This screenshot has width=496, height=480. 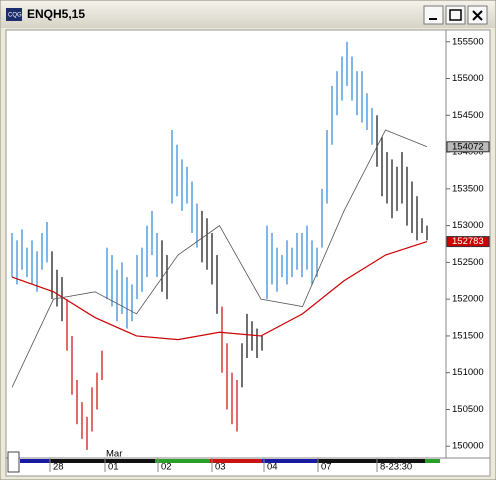 I want to click on x-tick-label: 02, so click(x=166, y=467).